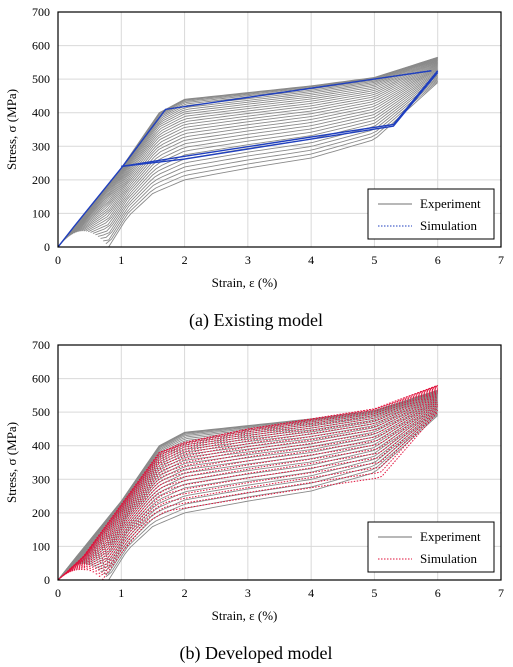 The width and height of the screenshot is (513, 667). I want to click on panel-caption: (a) Existing model, so click(256, 320).